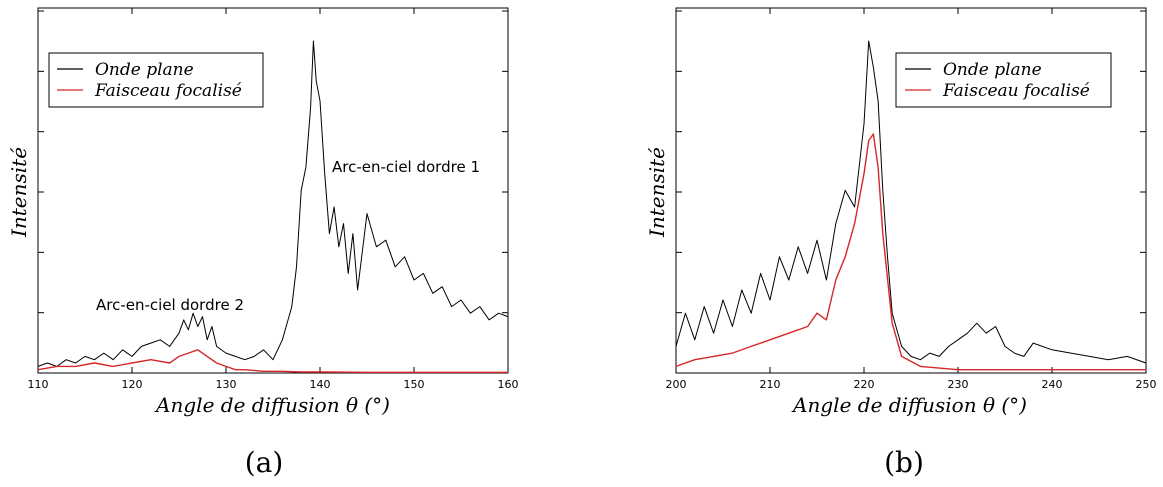 Image resolution: width=1163 pixels, height=487 pixels. What do you see at coordinates (909, 405) in the screenshot?
I see `x-axis-label-b: Angle de diffusion θ (°)` at bounding box center [909, 405].